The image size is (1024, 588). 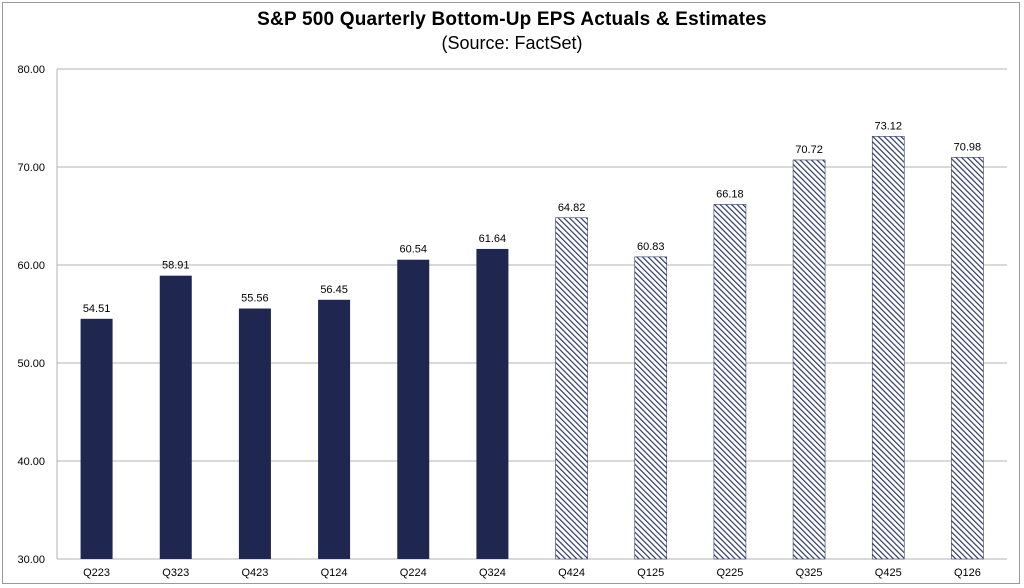 What do you see at coordinates (97, 309) in the screenshot?
I see `data-label: 54.51` at bounding box center [97, 309].